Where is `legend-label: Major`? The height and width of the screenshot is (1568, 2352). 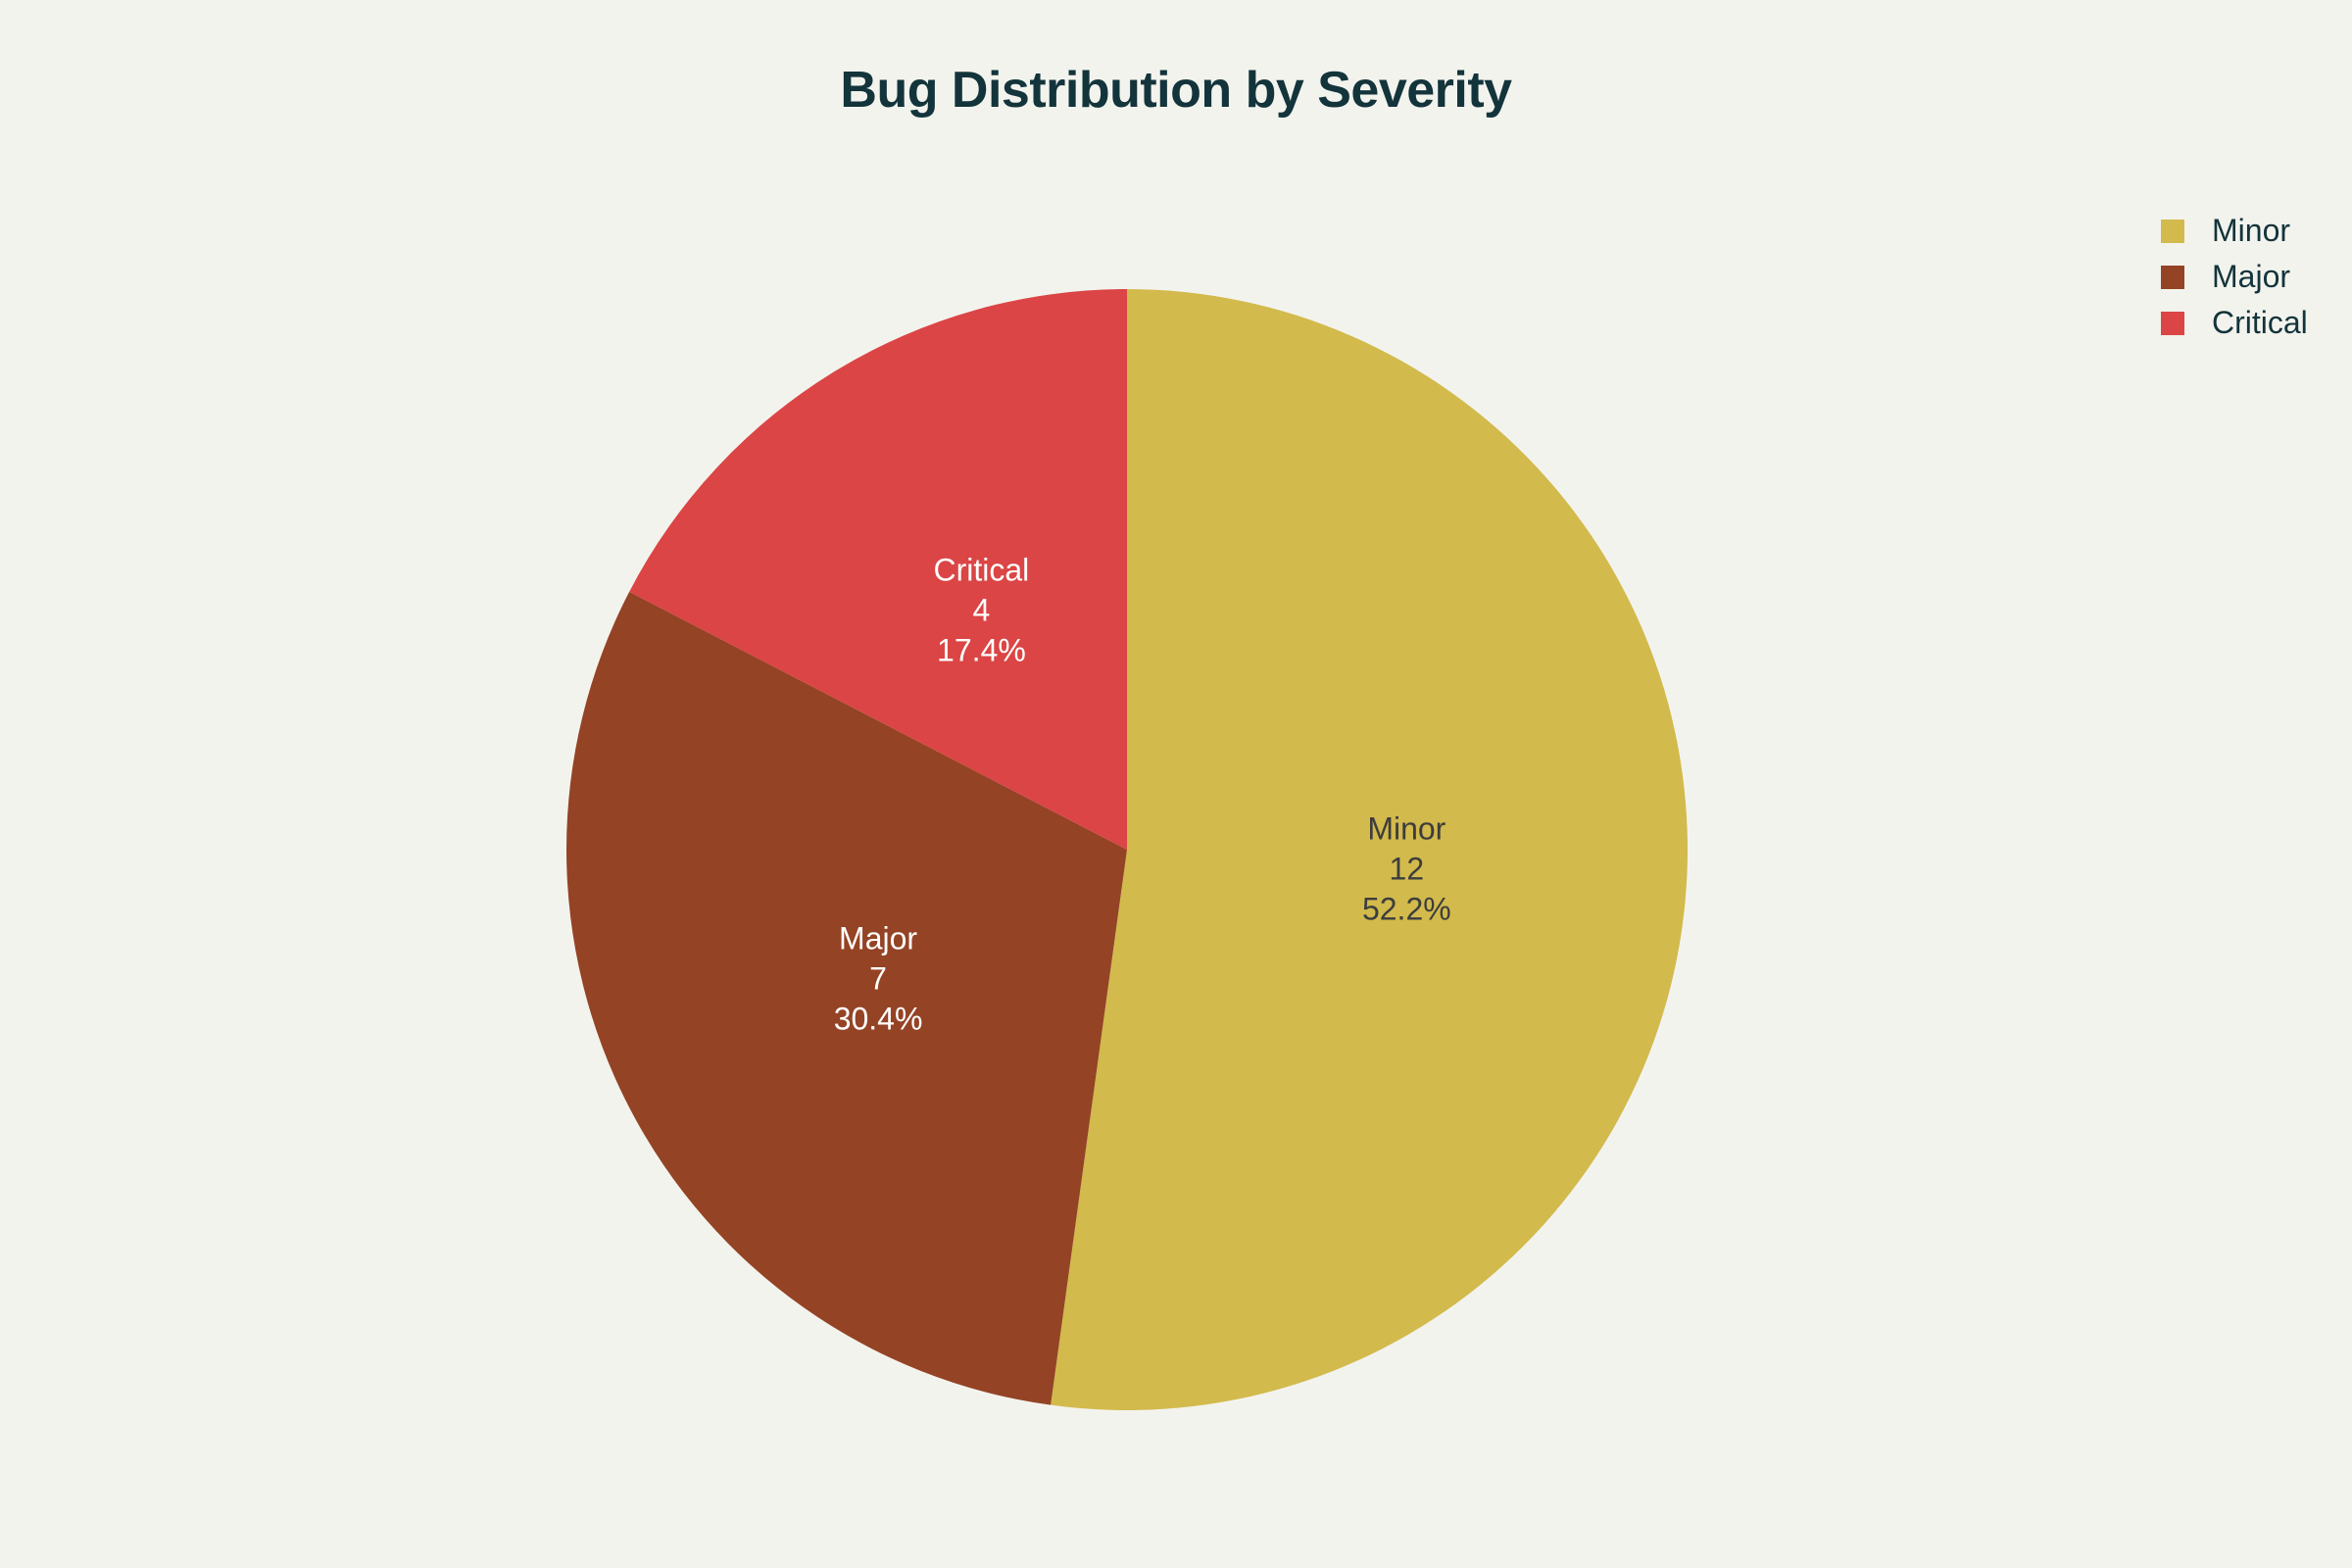 legend-label: Major is located at coordinates (2251, 276).